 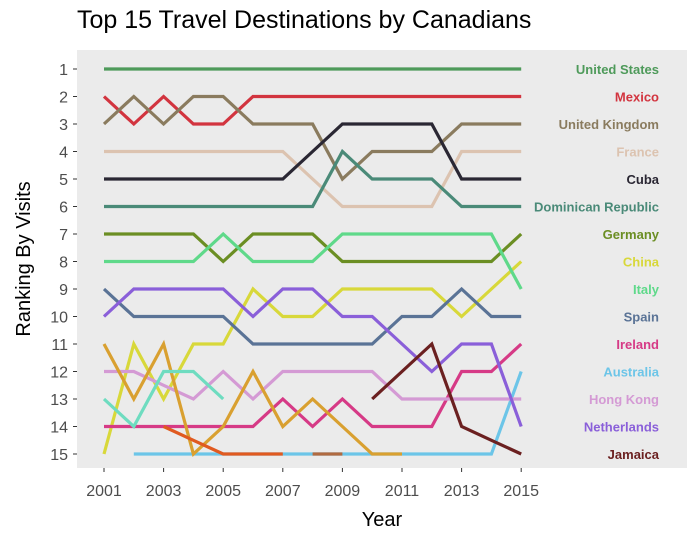 I want to click on y-tick-label: 10, so click(x=59, y=318).